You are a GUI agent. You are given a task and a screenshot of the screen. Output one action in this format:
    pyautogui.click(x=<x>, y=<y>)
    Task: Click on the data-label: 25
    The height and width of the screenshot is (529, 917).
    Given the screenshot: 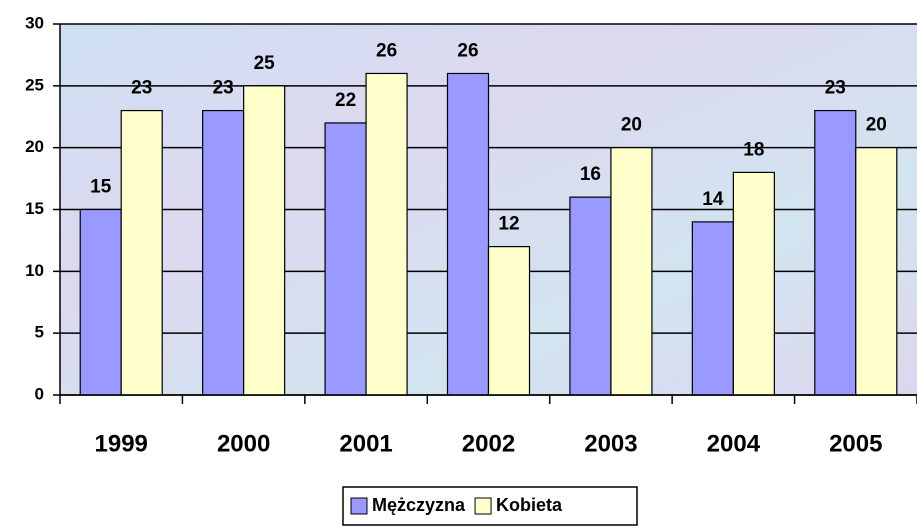 What is the action you would take?
    pyautogui.click(x=265, y=63)
    